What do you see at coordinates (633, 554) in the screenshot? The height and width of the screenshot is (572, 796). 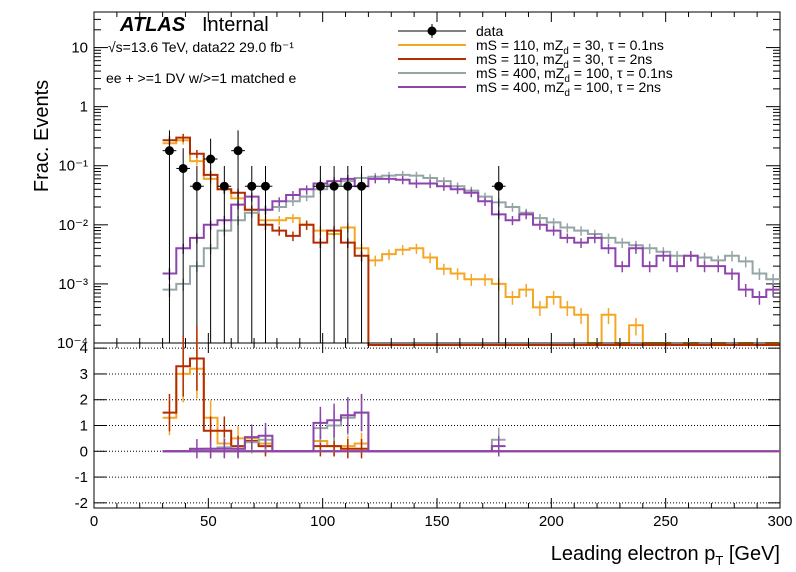 I see `x-axis-label-main: Leading electron p` at bounding box center [633, 554].